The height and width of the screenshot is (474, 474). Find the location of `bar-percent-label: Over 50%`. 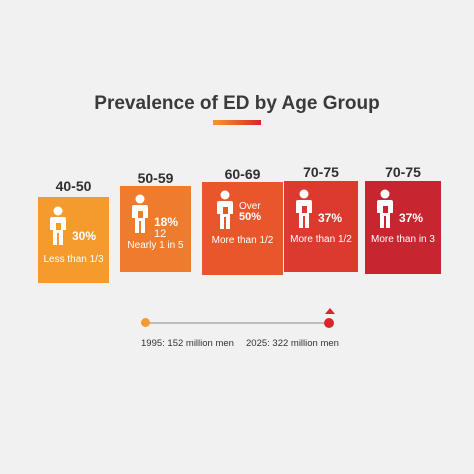

bar-percent-label: Over 50% is located at coordinates (250, 212).